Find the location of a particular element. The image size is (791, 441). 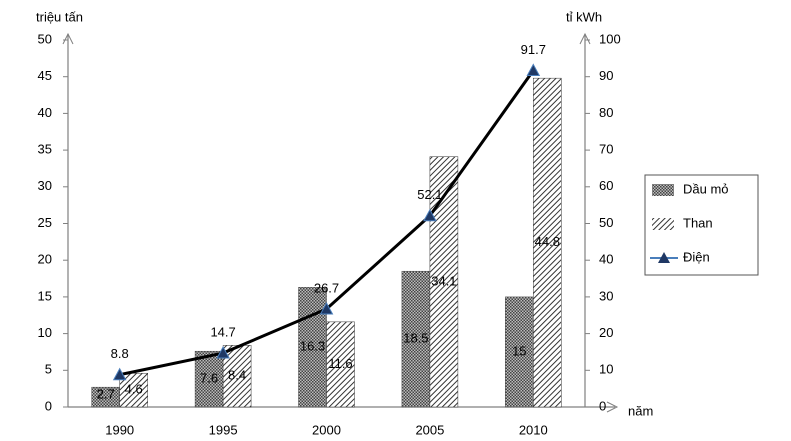

y-arrow is located at coordinates (68, 38).